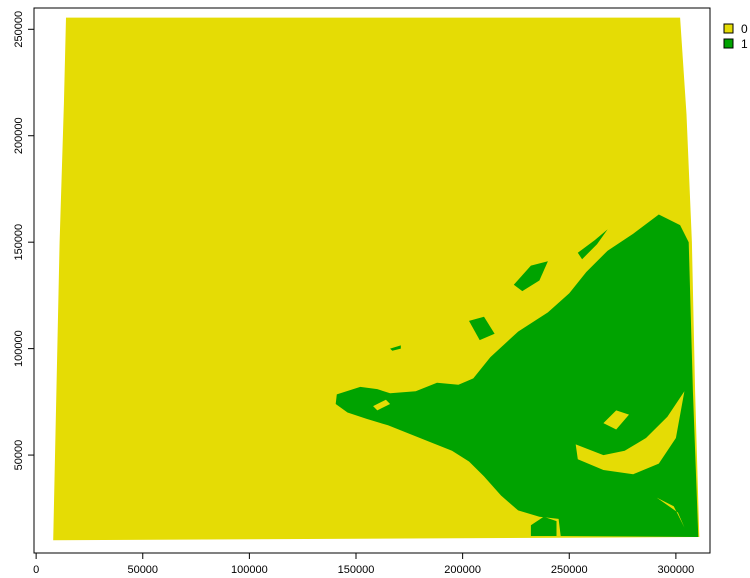  What do you see at coordinates (19, 348) in the screenshot?
I see `y-tick-label: 100000` at bounding box center [19, 348].